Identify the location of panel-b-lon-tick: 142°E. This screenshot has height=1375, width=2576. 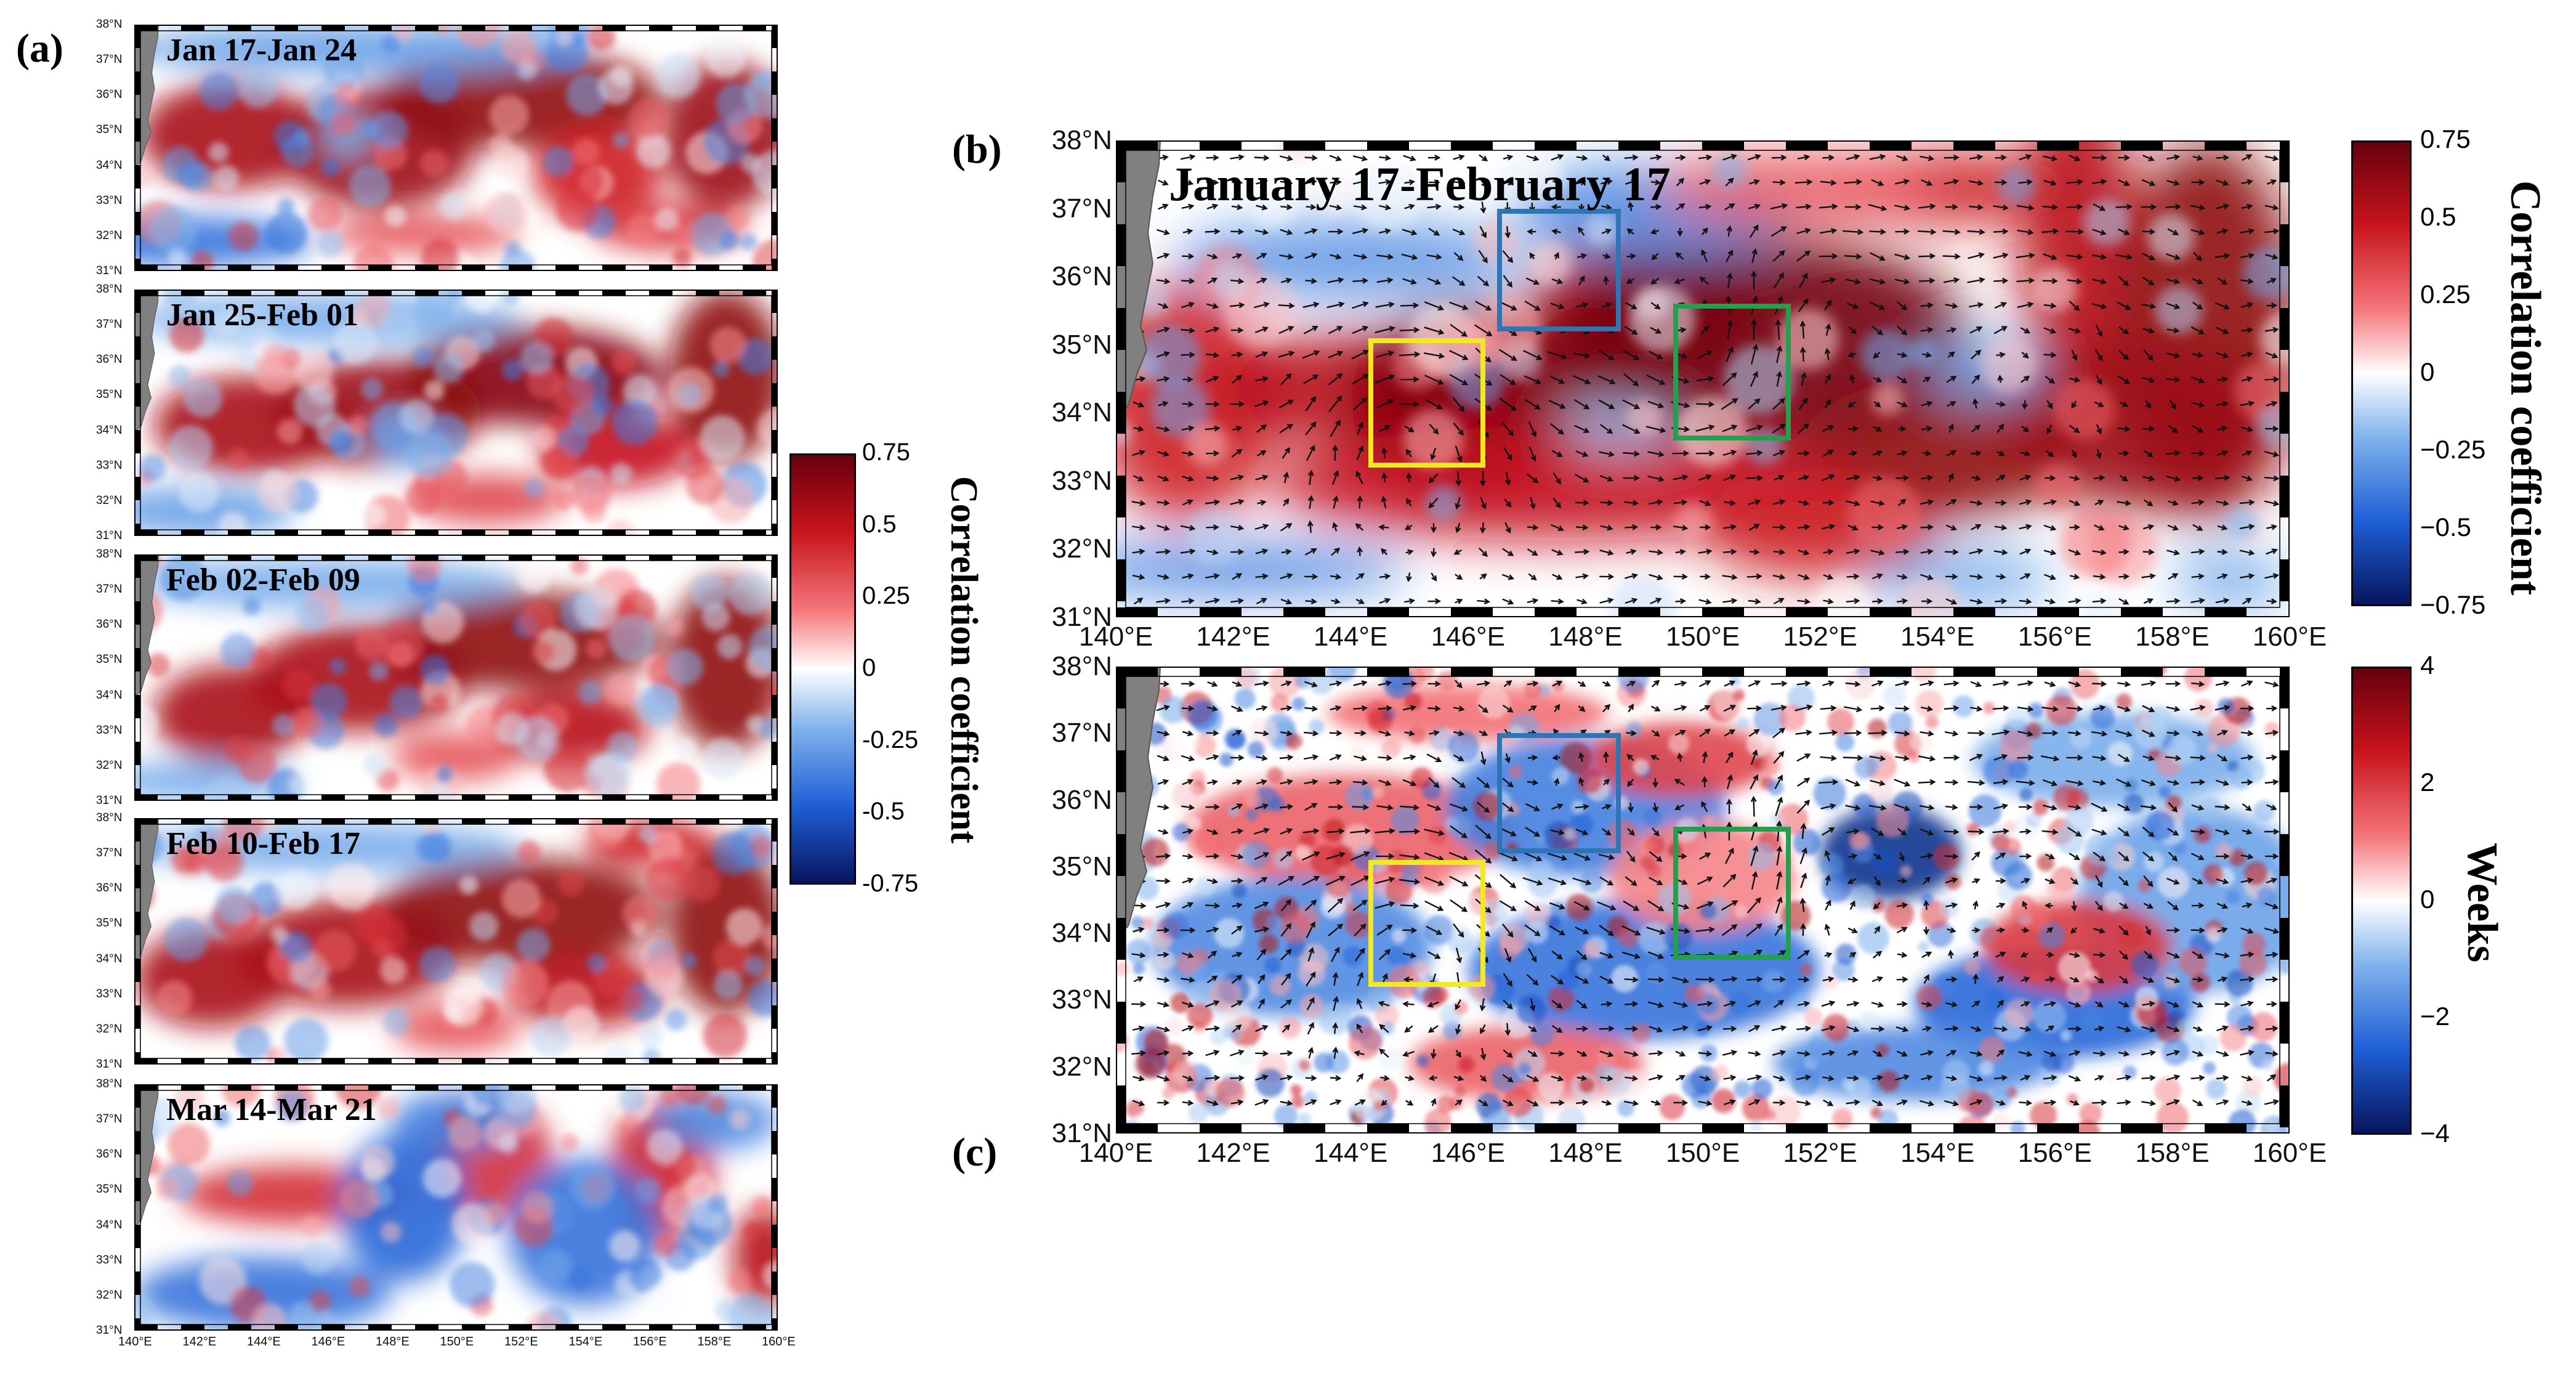
(1233, 637).